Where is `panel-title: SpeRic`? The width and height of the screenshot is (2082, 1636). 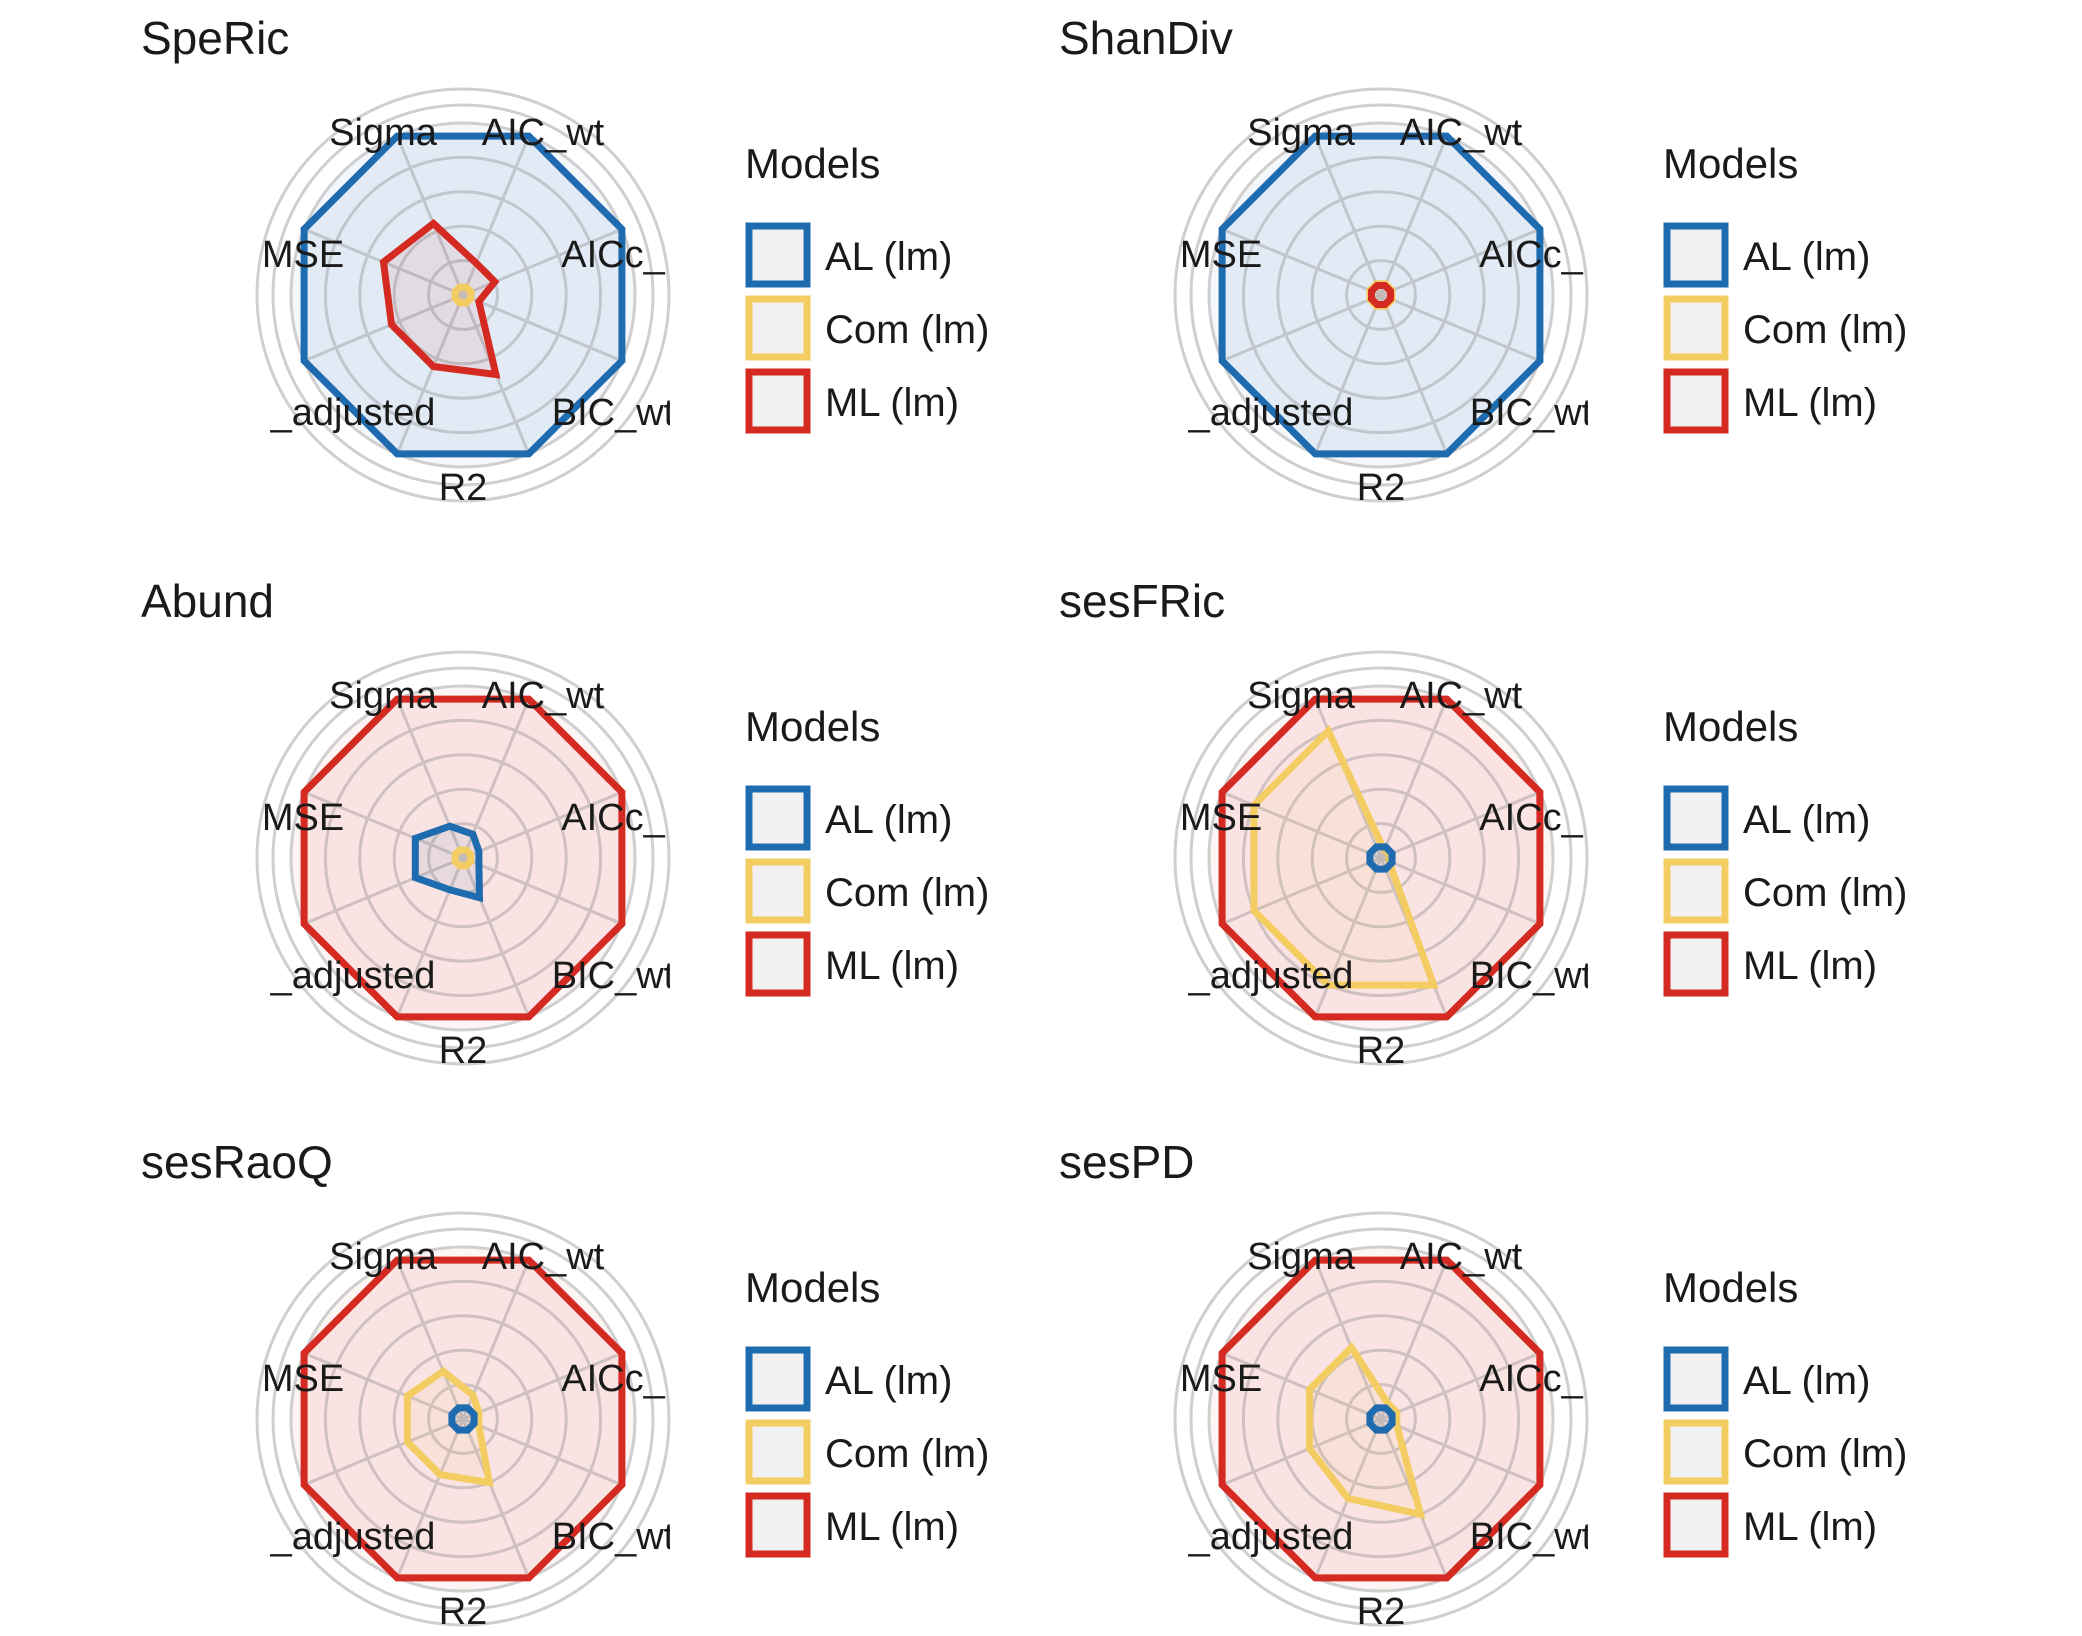 panel-title: SpeRic is located at coordinates (215, 38).